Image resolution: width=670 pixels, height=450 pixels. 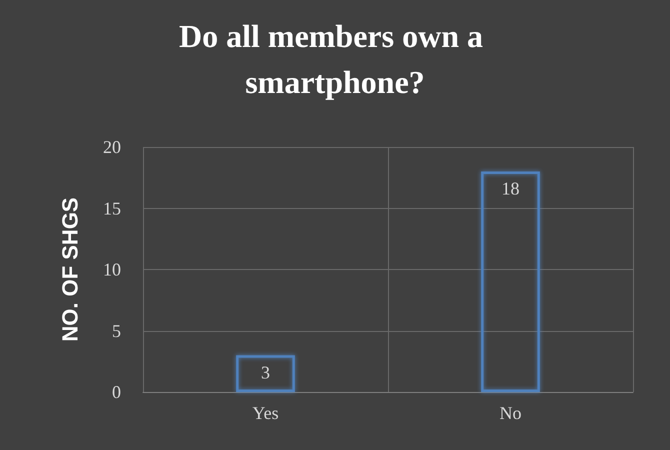 What do you see at coordinates (112, 147) in the screenshot?
I see `y-tick-label: 20` at bounding box center [112, 147].